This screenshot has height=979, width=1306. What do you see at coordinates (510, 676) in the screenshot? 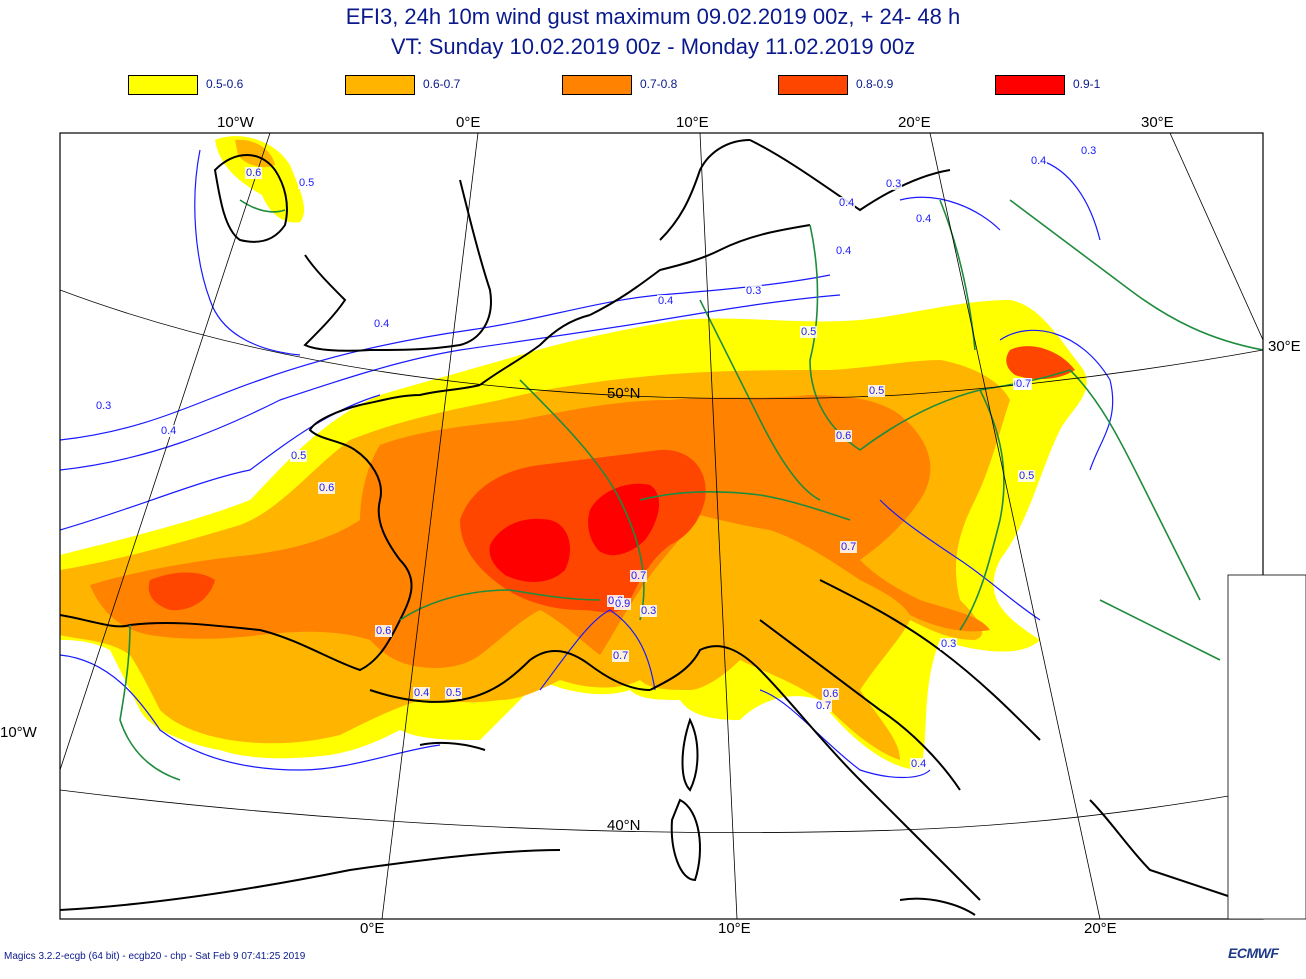
I see `coast-med-france` at bounding box center [510, 676].